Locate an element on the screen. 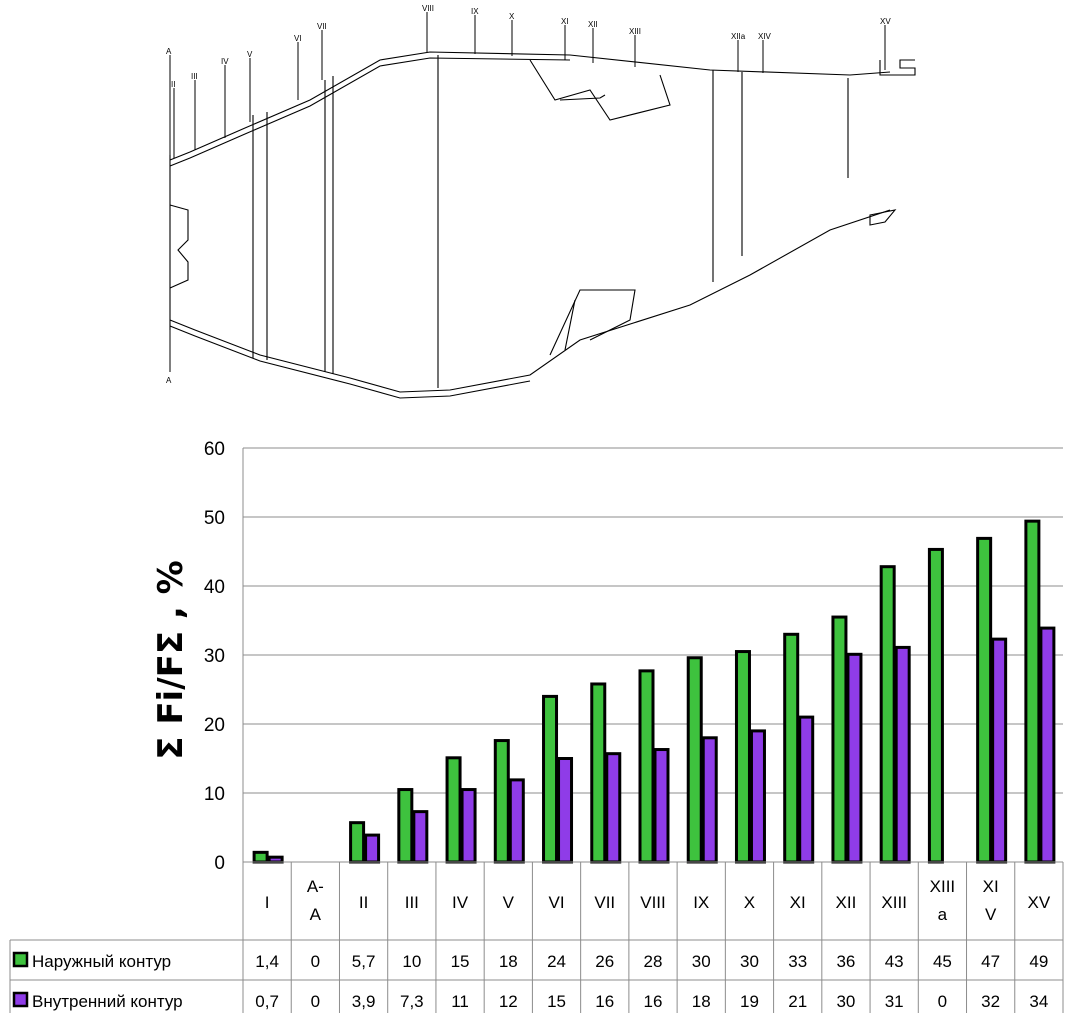  y-tick-label: 20 is located at coordinates (214, 725).